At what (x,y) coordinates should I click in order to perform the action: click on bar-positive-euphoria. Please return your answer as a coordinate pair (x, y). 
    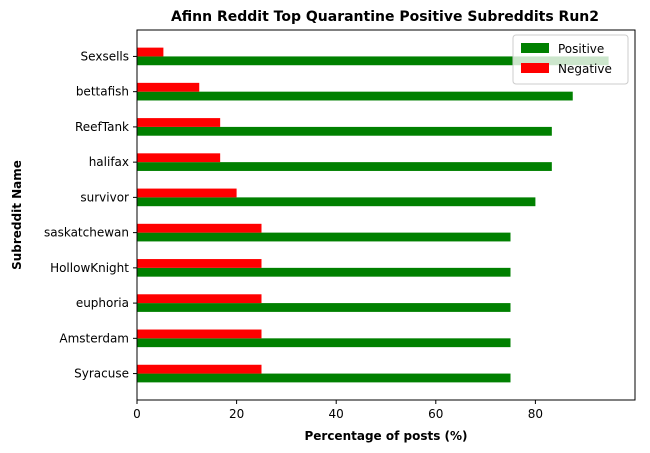
    Looking at the image, I should click on (324, 307).